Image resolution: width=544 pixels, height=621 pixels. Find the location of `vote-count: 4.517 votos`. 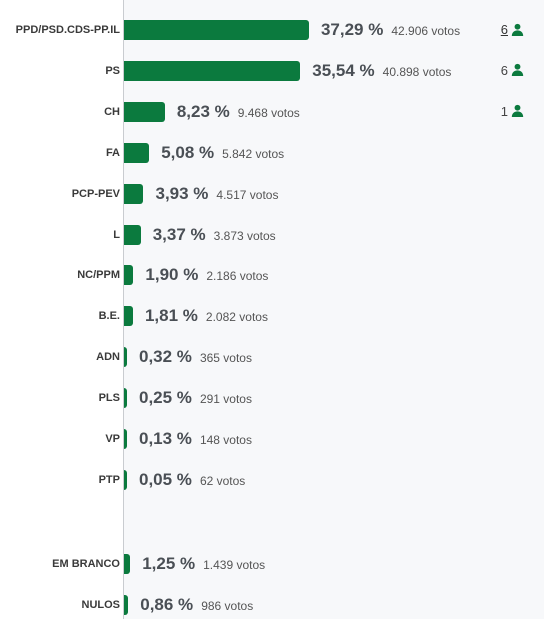

vote-count: 4.517 votos is located at coordinates (247, 194).